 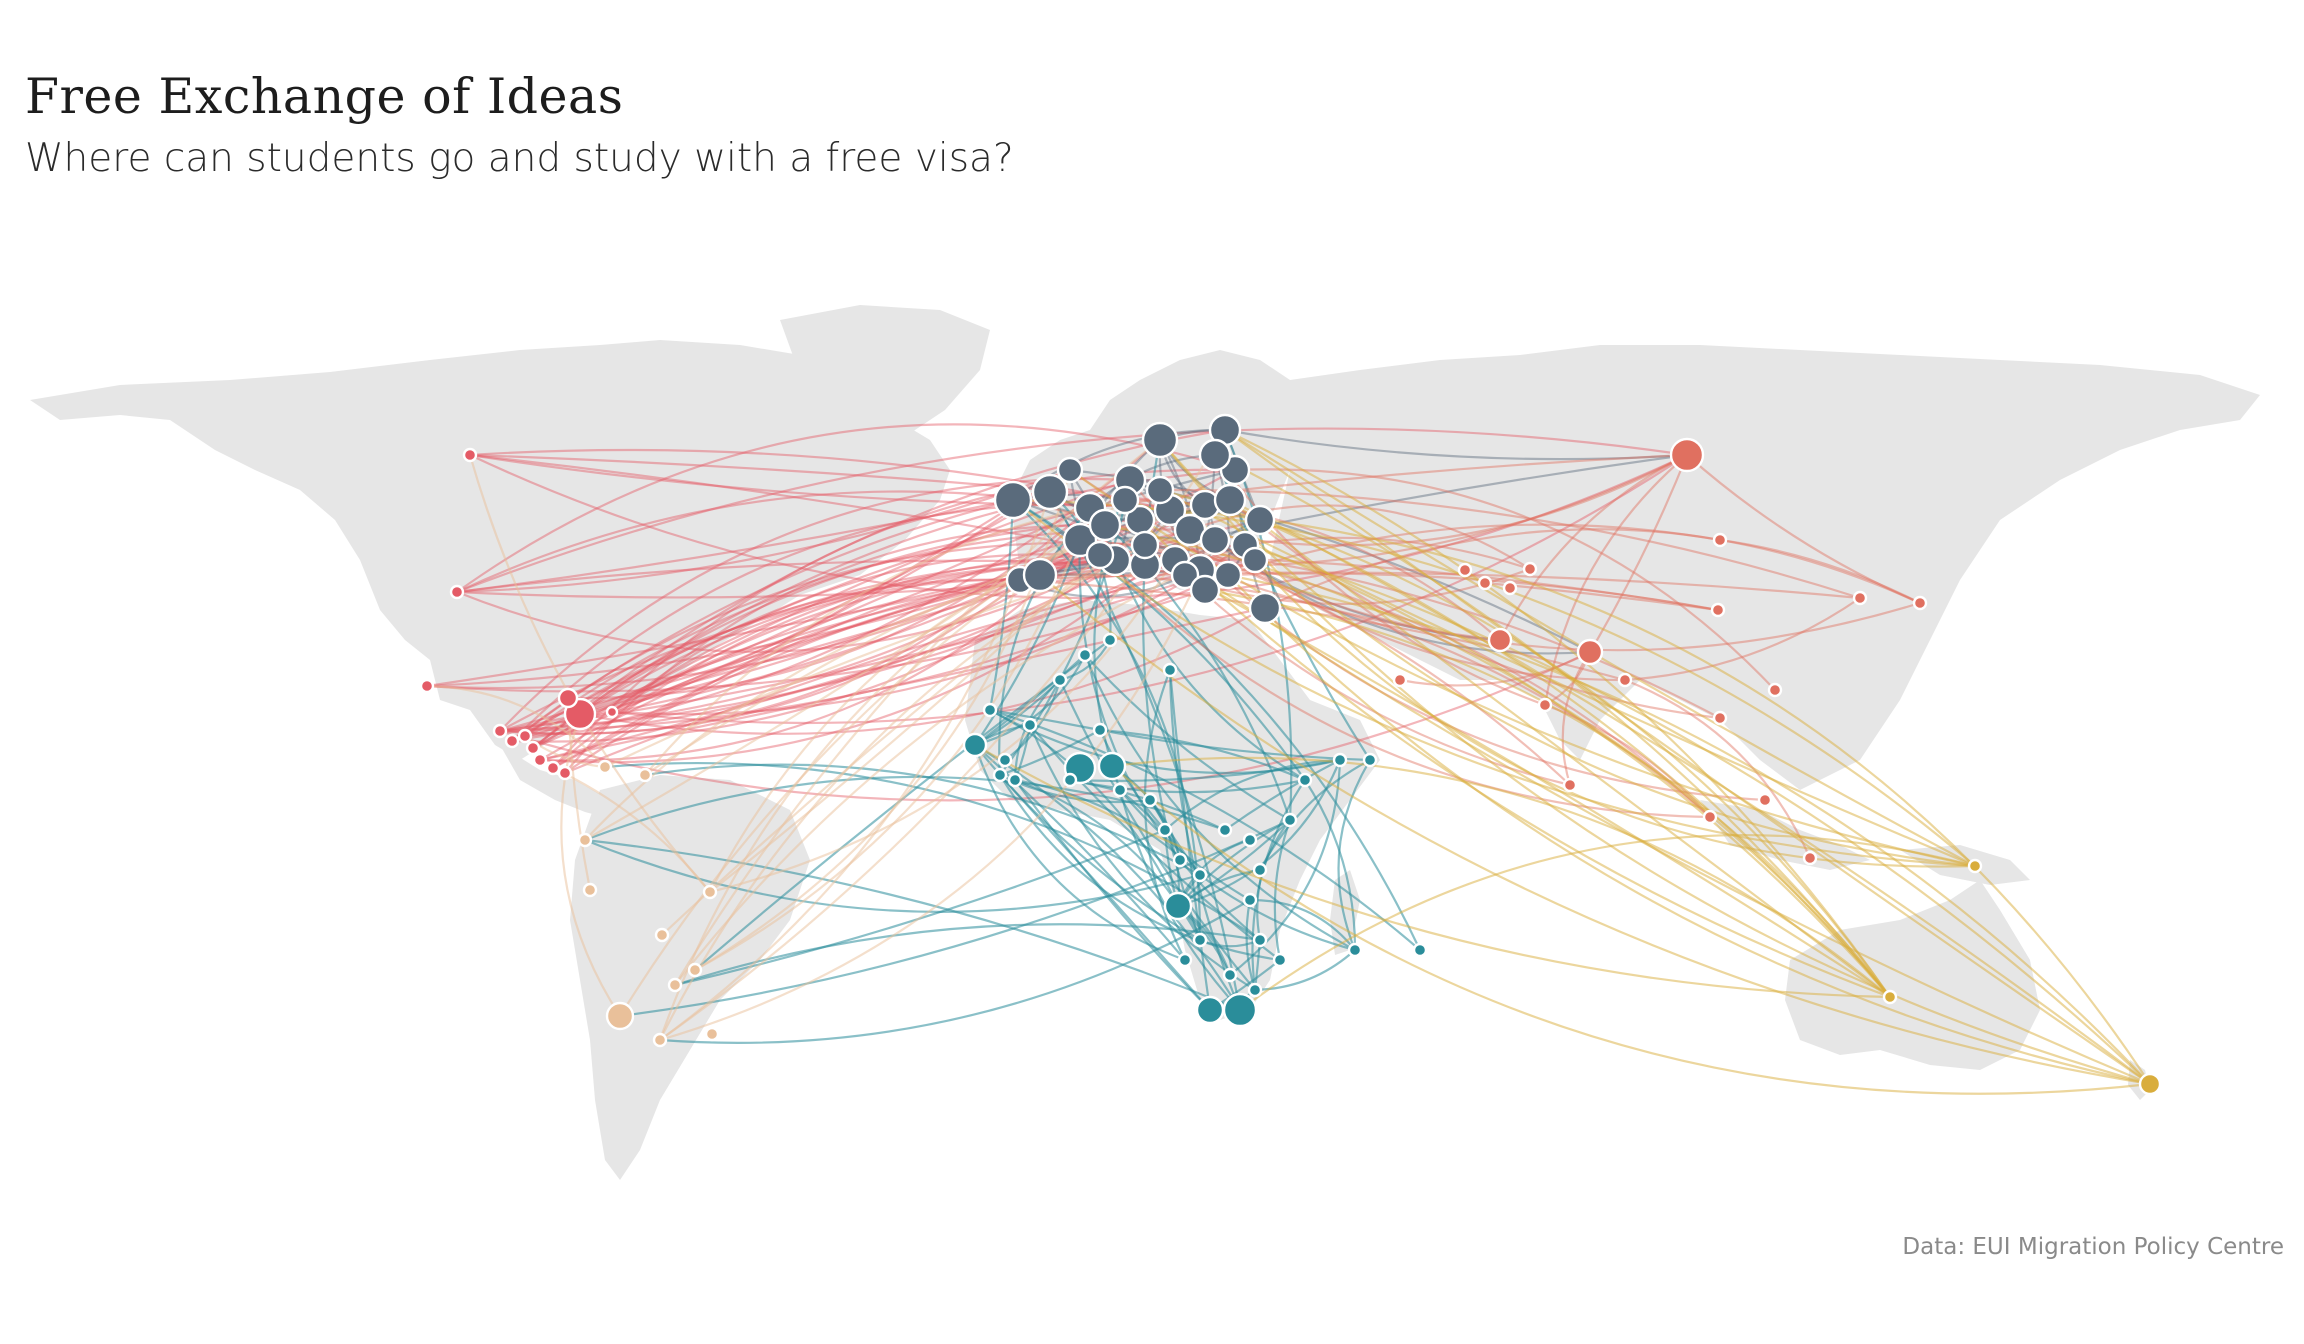 I want to click on southeast-asia-islands, so click(x=1785, y=835).